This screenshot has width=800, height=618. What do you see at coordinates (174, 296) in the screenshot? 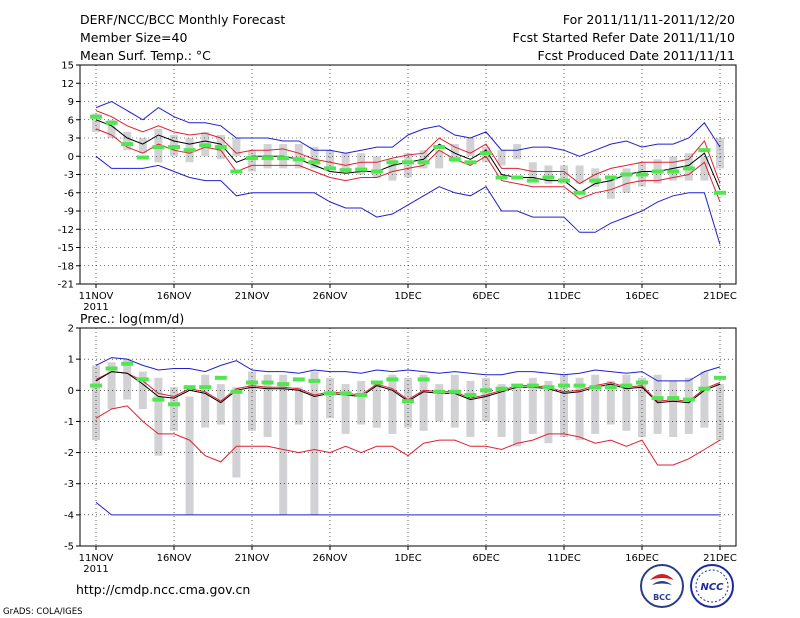
I see `x-tick-label-1: 16NOV` at bounding box center [174, 296].